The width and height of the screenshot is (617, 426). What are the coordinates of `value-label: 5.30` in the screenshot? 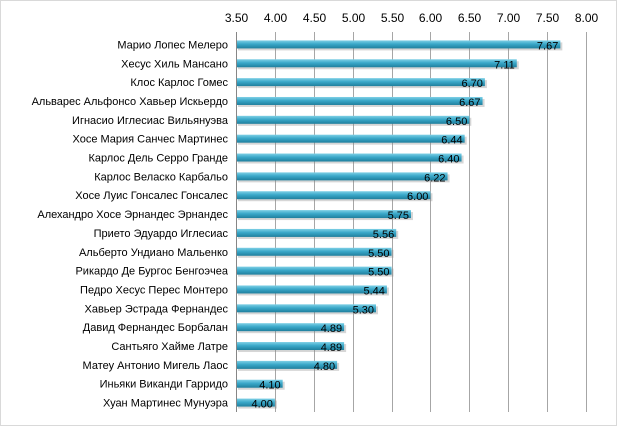 It's located at (363, 310).